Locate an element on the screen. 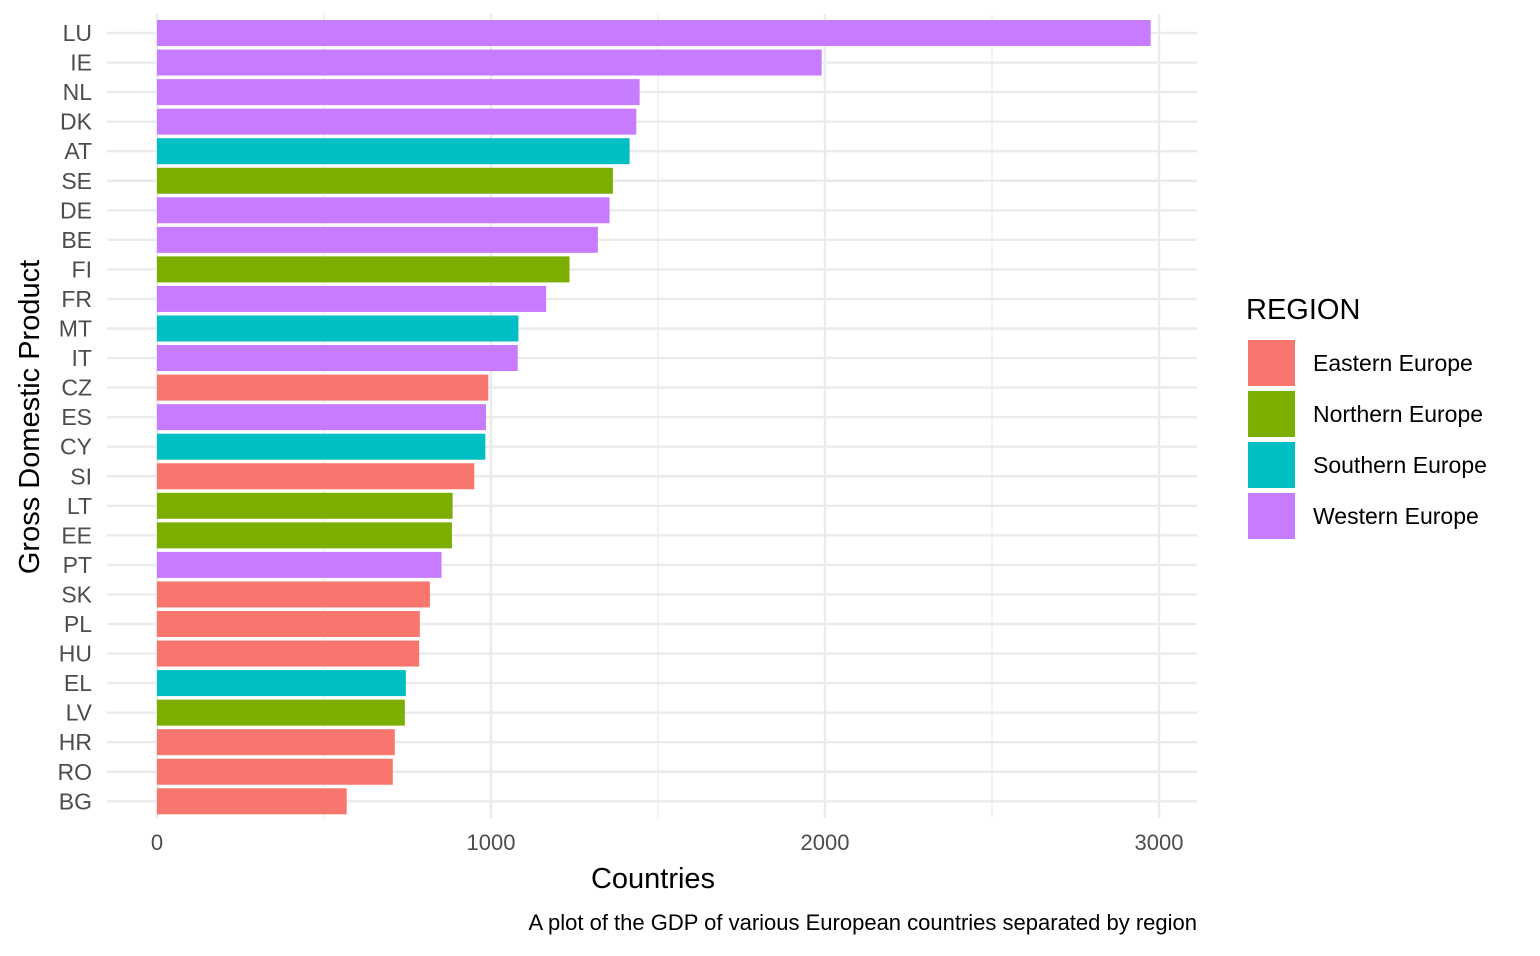  bar-se is located at coordinates (385, 180).